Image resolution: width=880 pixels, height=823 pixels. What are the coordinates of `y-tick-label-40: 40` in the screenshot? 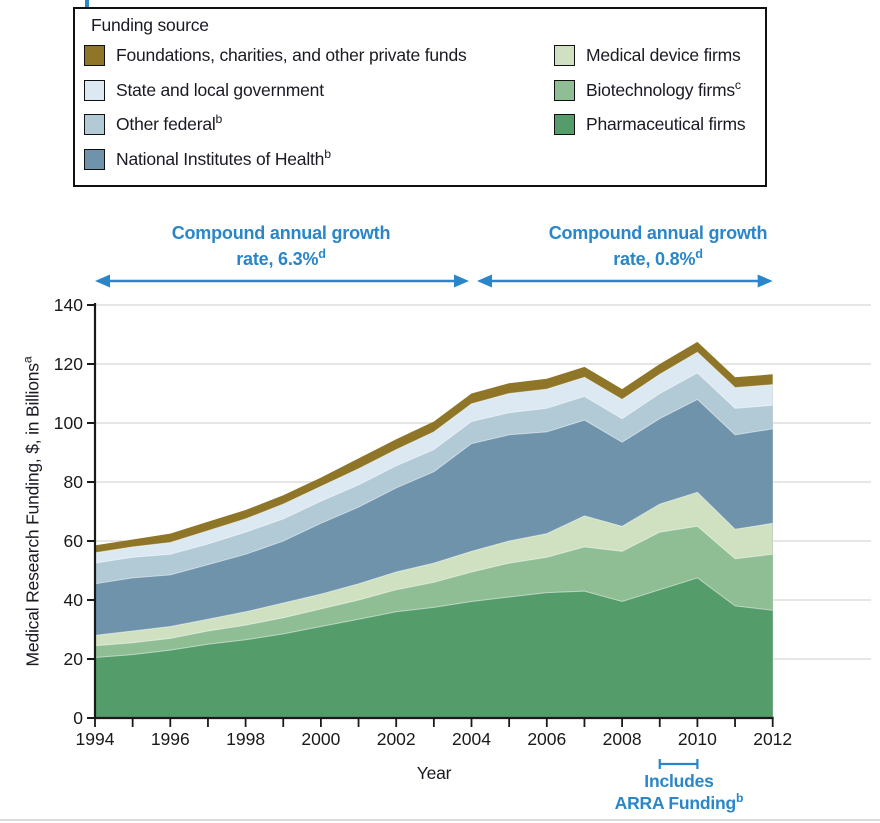 It's located at (74, 600).